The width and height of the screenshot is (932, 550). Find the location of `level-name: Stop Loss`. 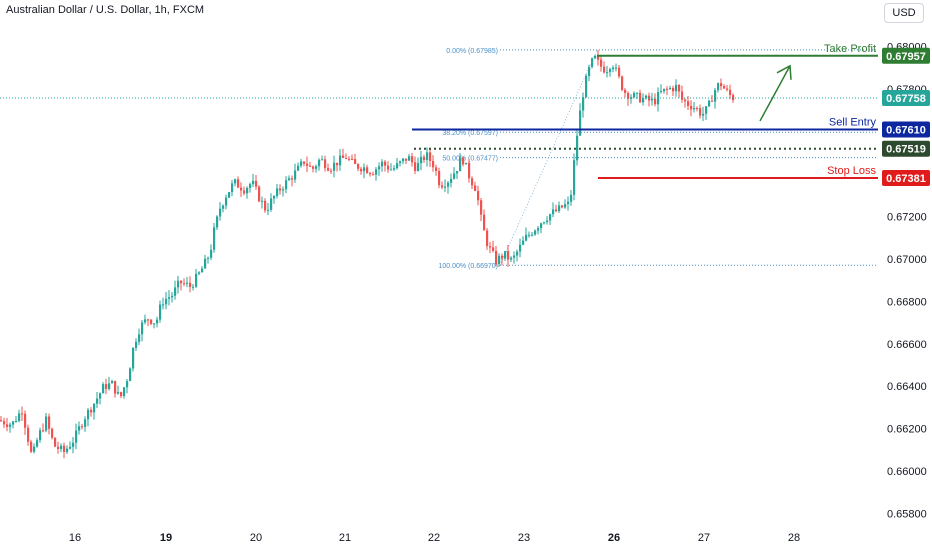

level-name: Stop Loss is located at coordinates (851, 171).